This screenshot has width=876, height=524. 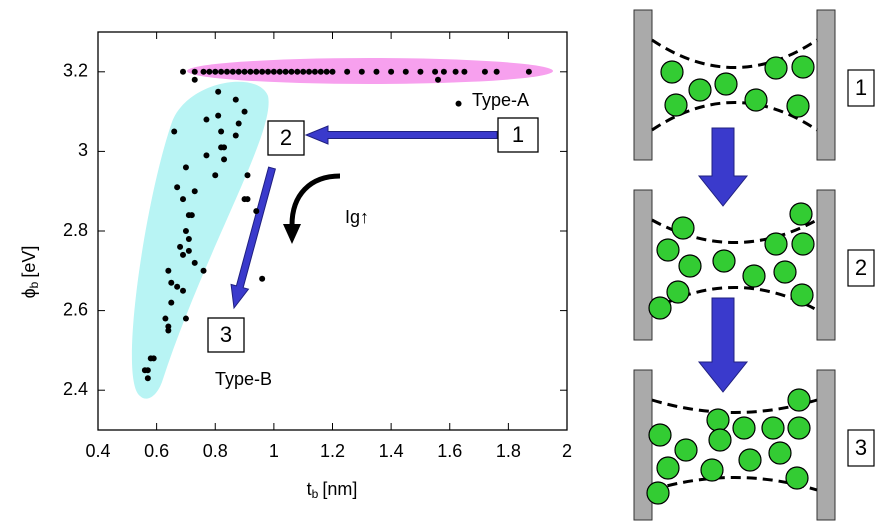 I want to click on annotation: Type-B, so click(x=243, y=379).